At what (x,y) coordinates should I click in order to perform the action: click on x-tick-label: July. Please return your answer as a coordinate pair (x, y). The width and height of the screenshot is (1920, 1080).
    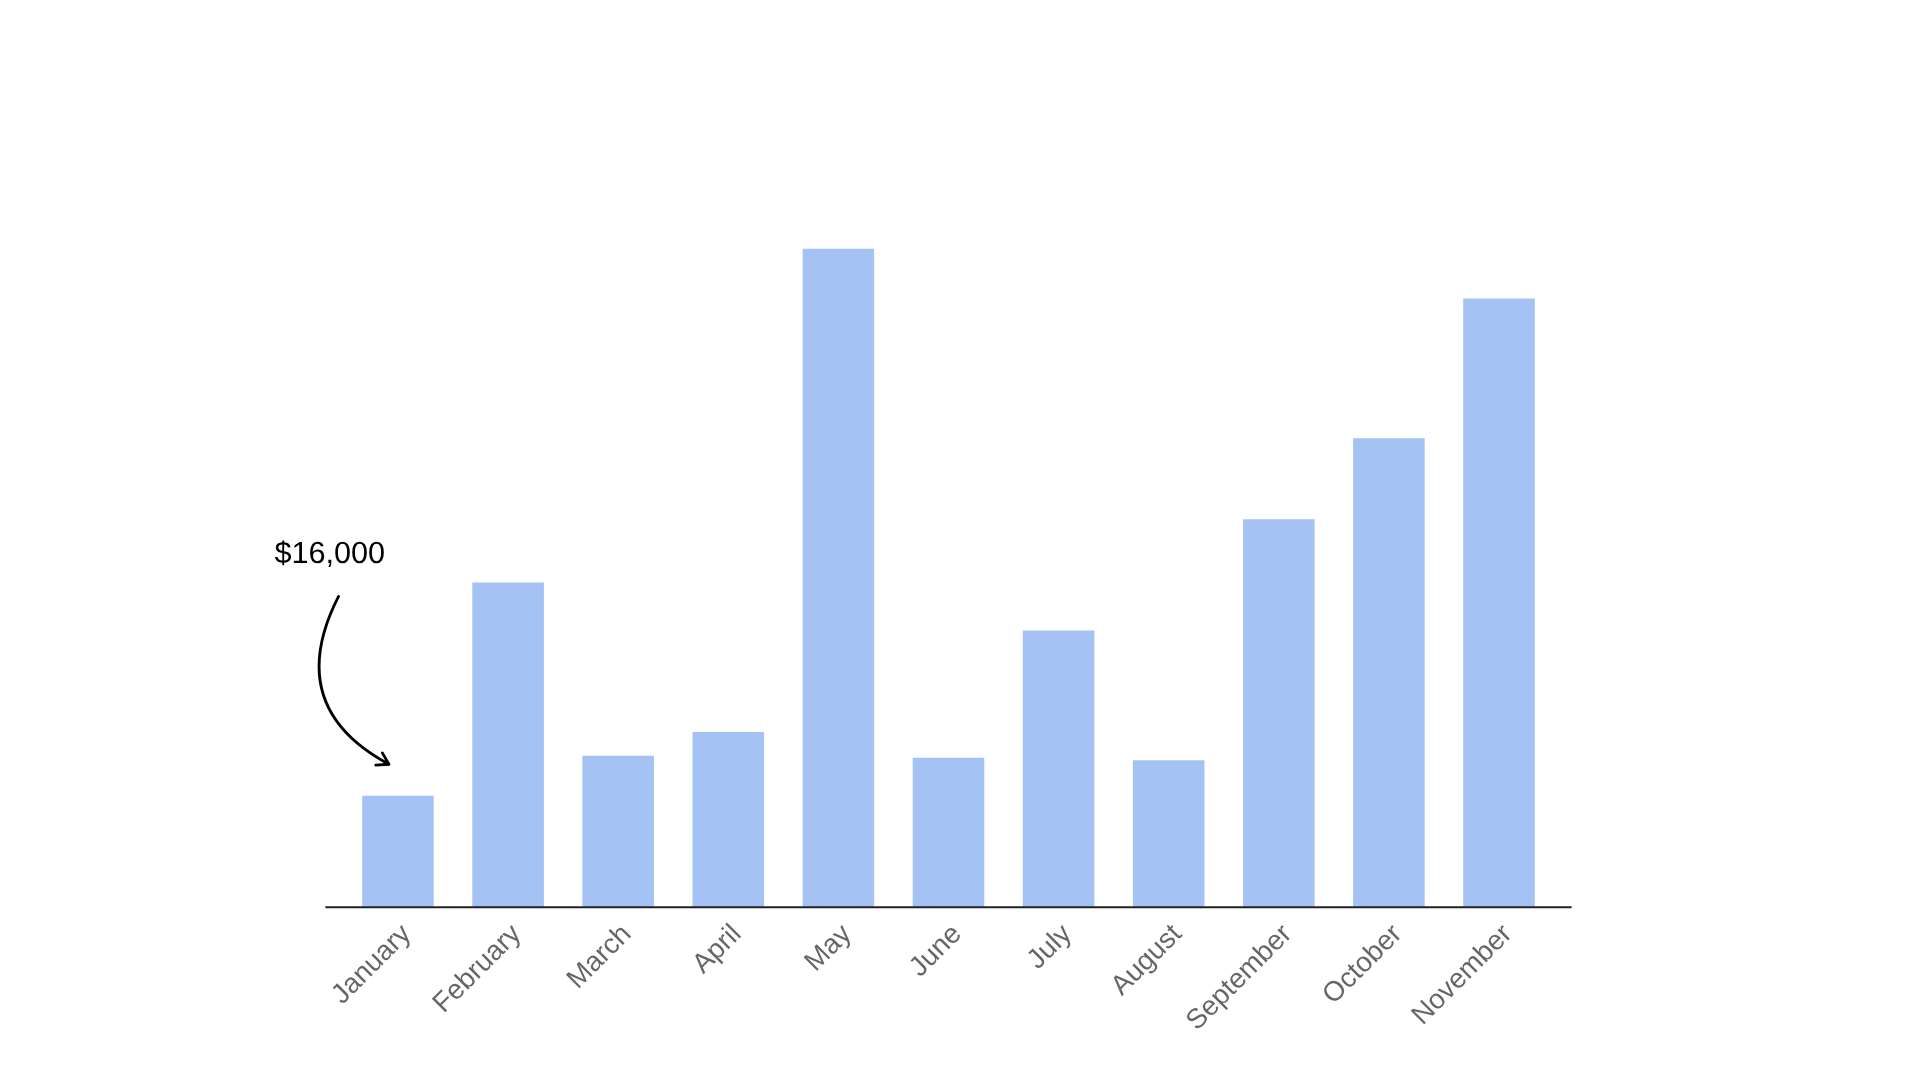
    Looking at the image, I should click on (1050, 948).